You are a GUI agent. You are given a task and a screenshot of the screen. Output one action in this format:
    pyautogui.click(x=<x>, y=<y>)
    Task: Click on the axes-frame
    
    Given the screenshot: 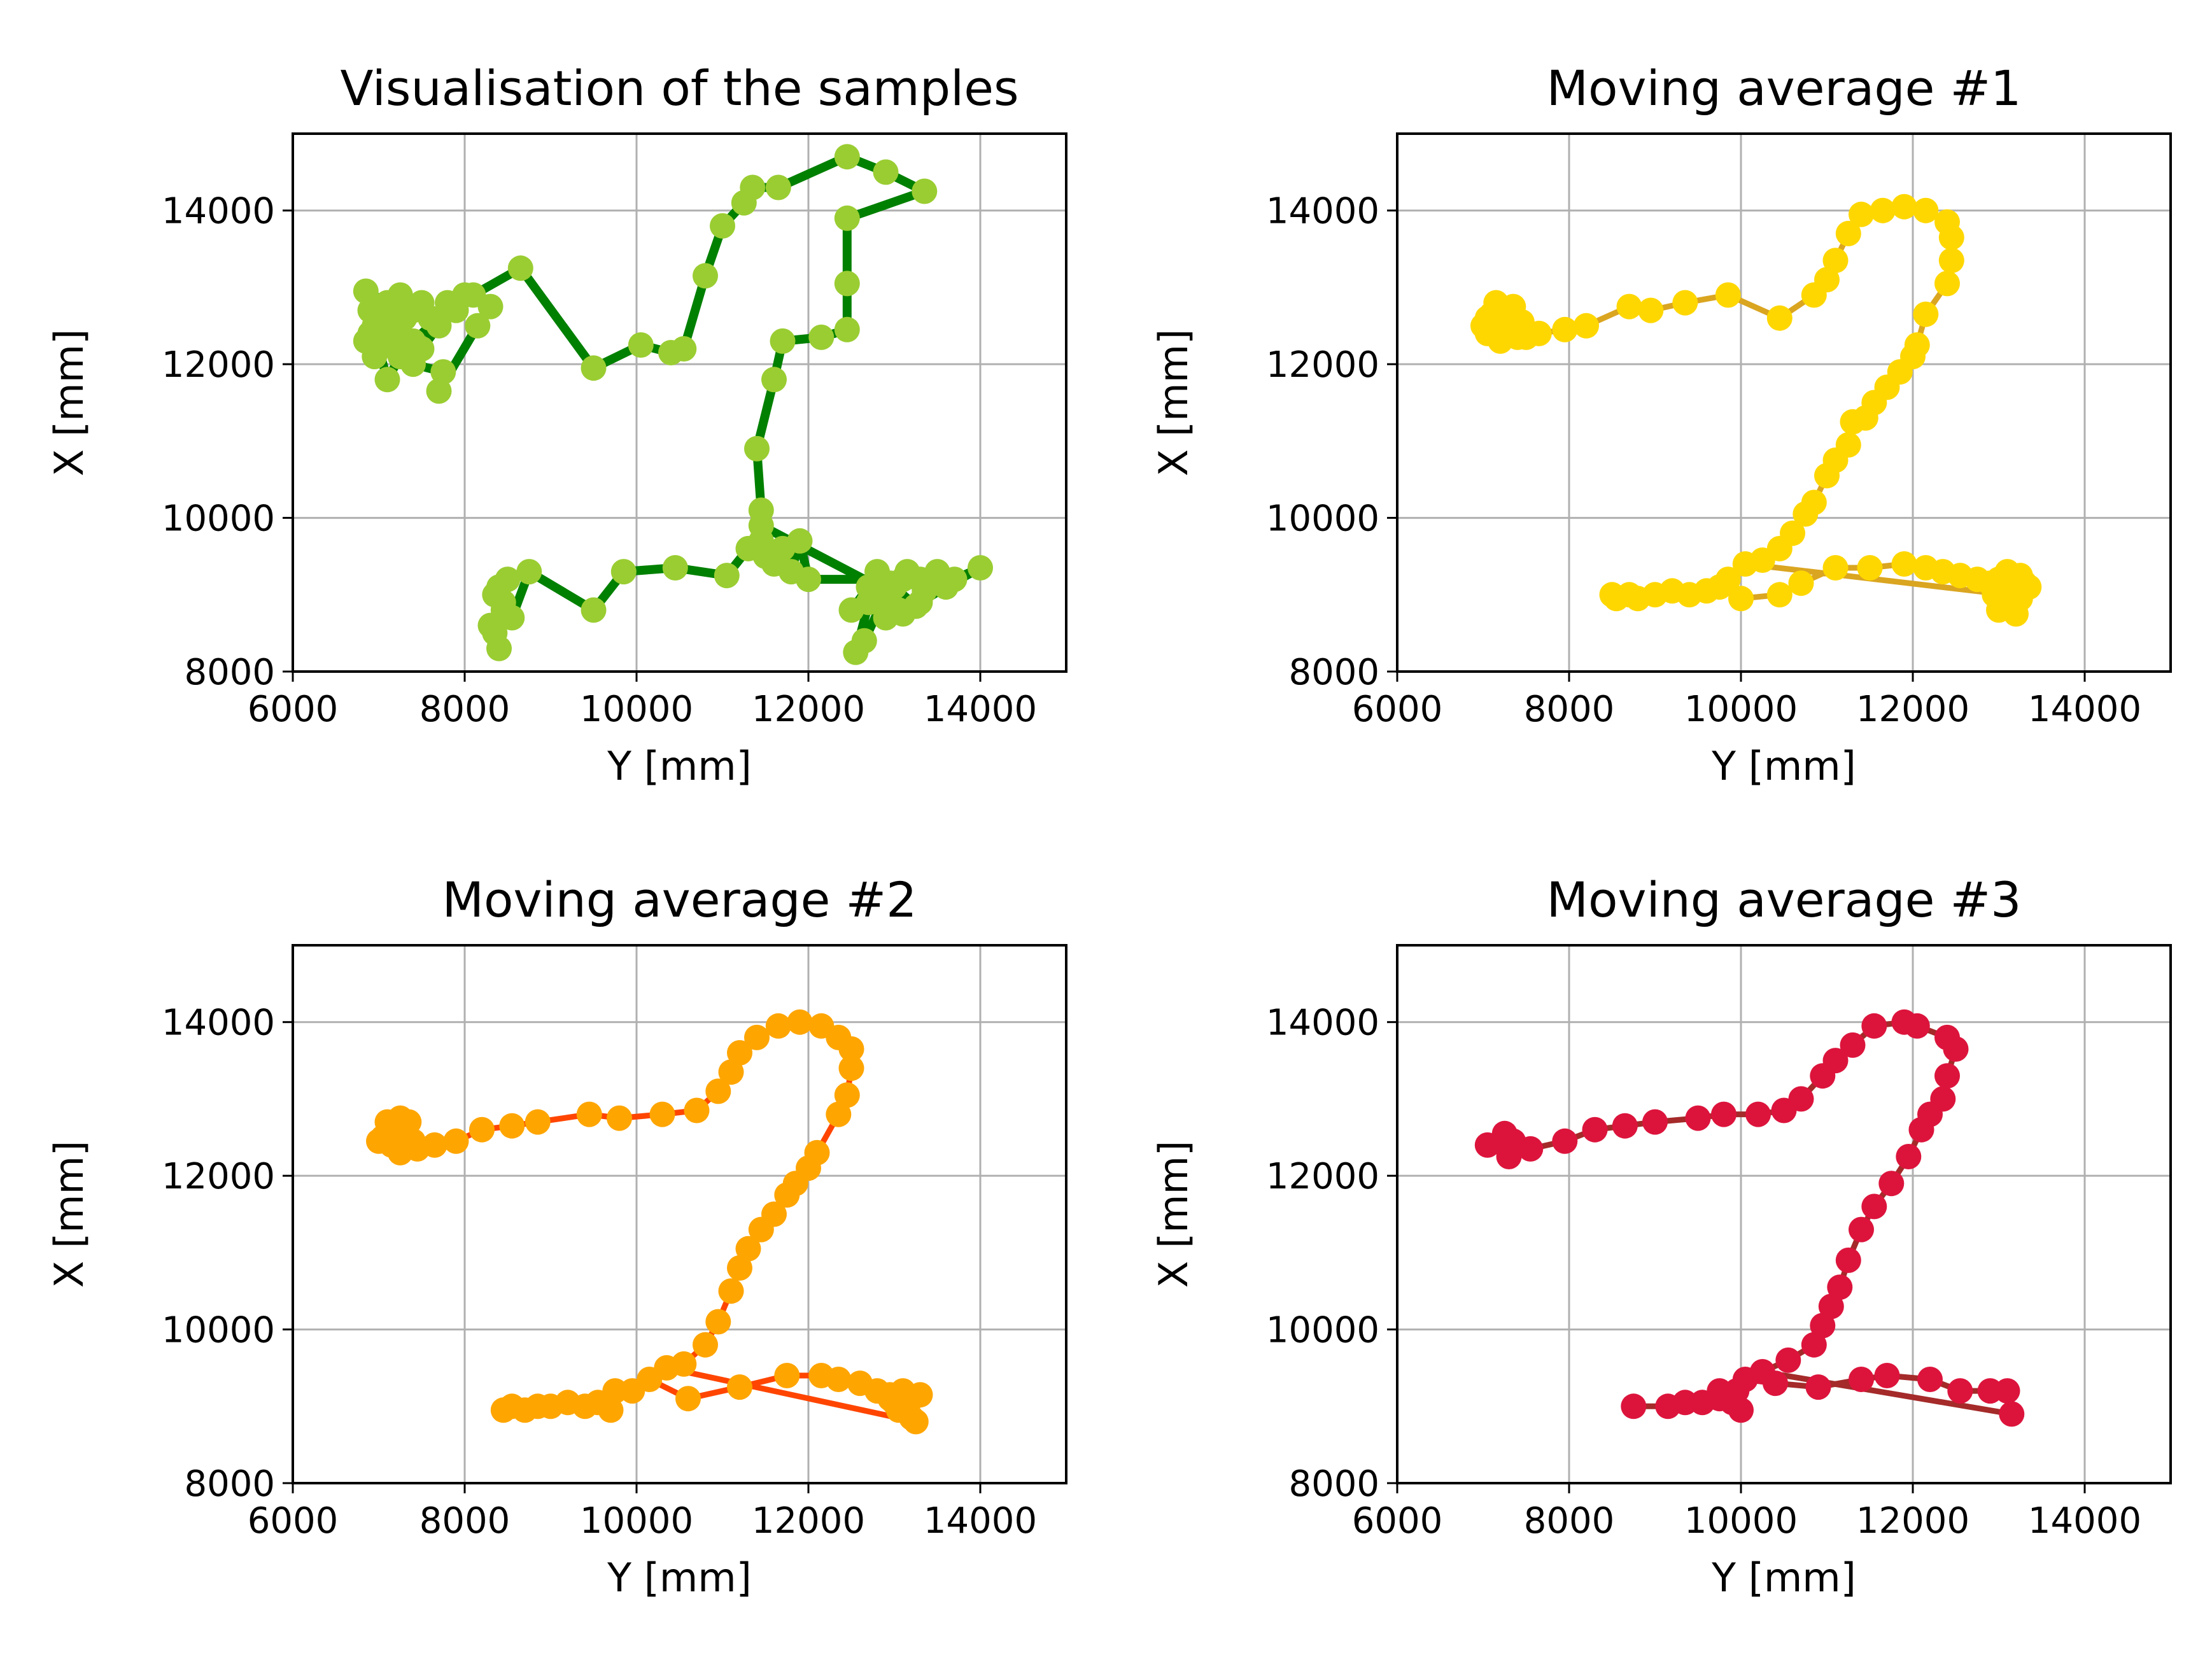 What is the action you would take?
    pyautogui.click(x=1784, y=402)
    